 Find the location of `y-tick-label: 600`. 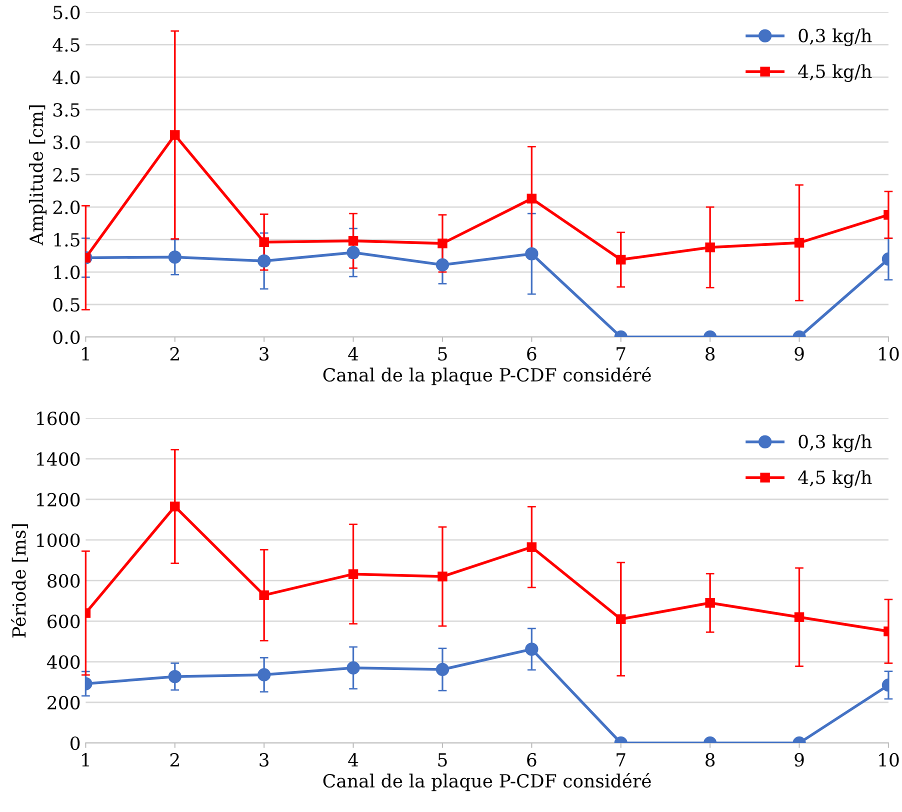

y-tick-label: 600 is located at coordinates (64, 621).